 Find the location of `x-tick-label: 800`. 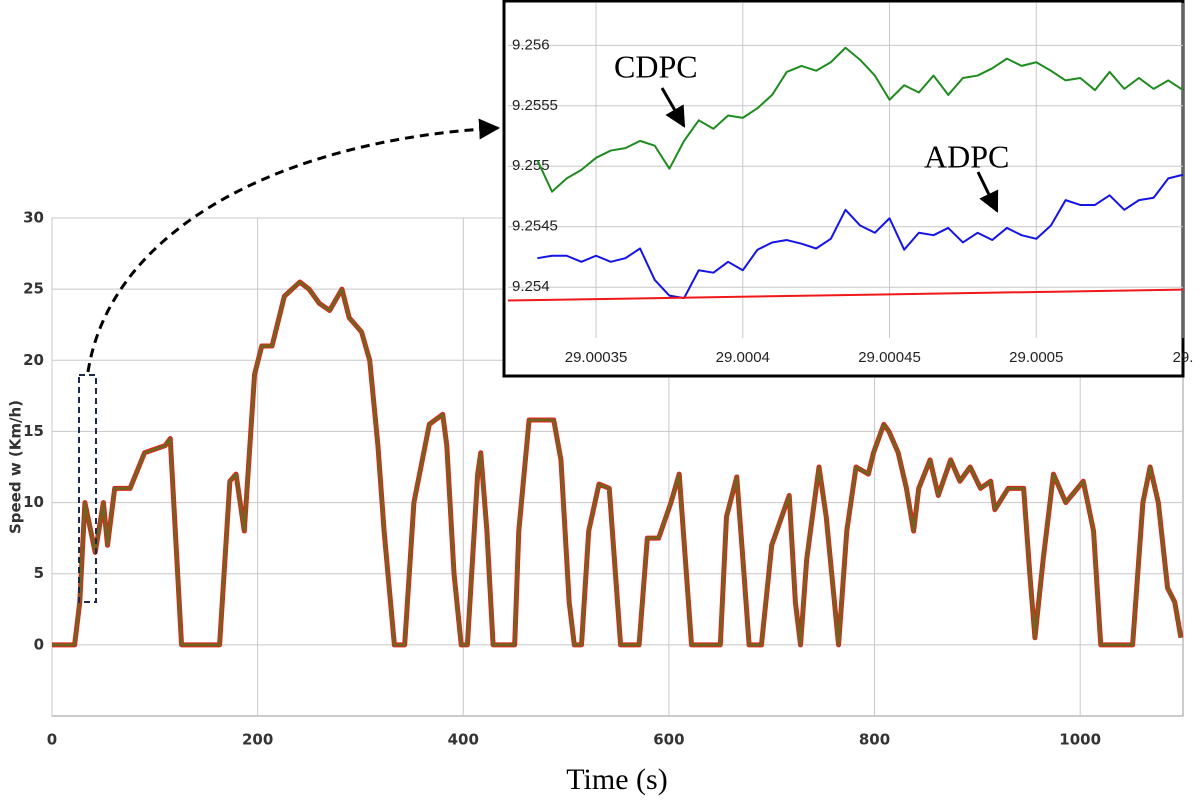

x-tick-label: 800 is located at coordinates (874, 740).